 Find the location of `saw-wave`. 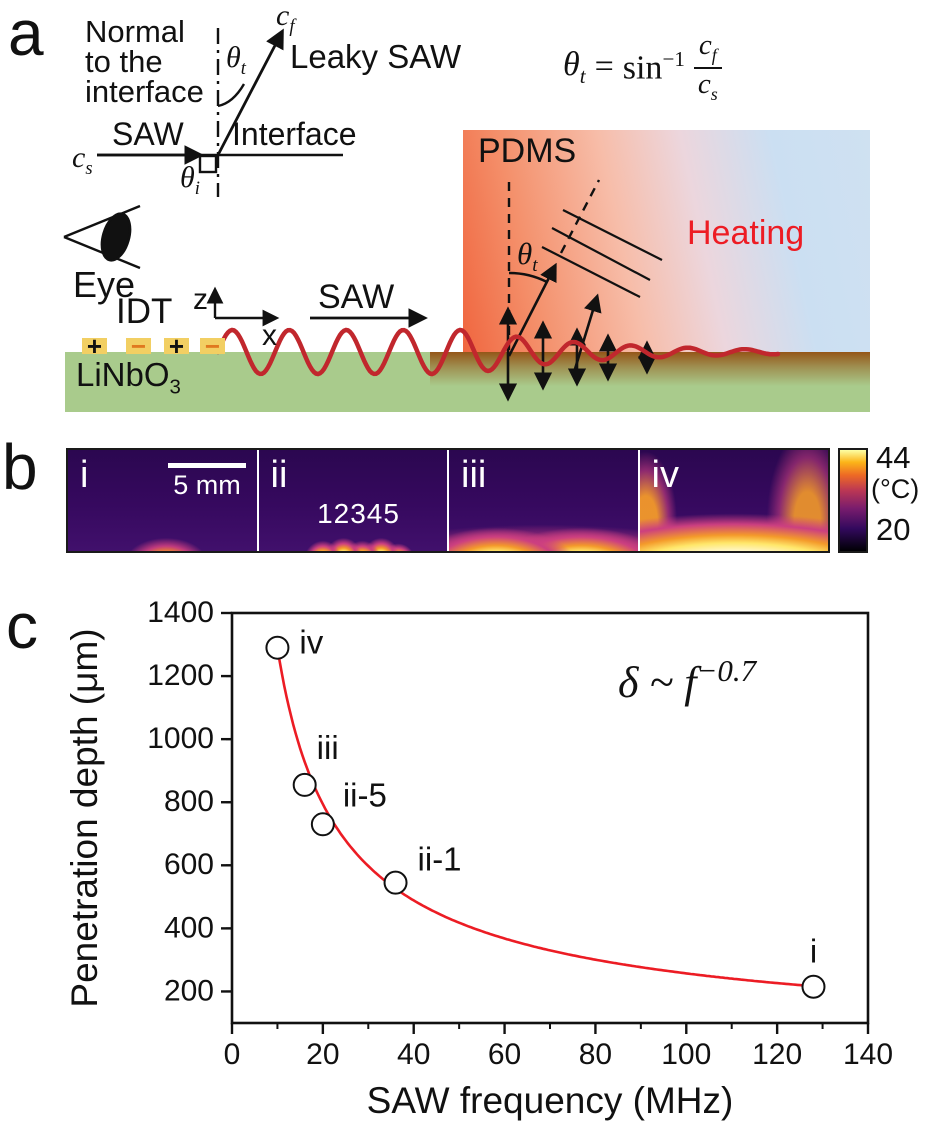

saw-wave is located at coordinates (498, 352).